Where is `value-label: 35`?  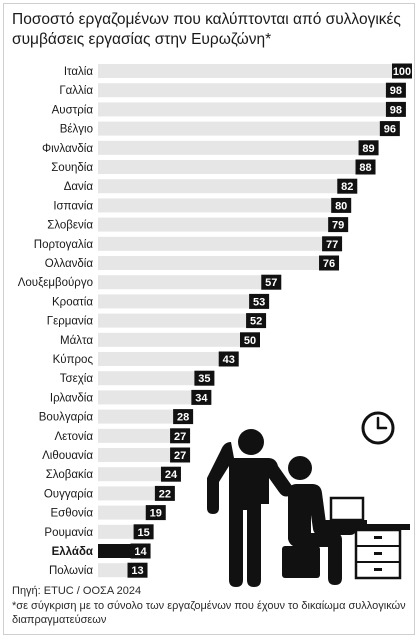
value-label: 35 is located at coordinates (204, 379).